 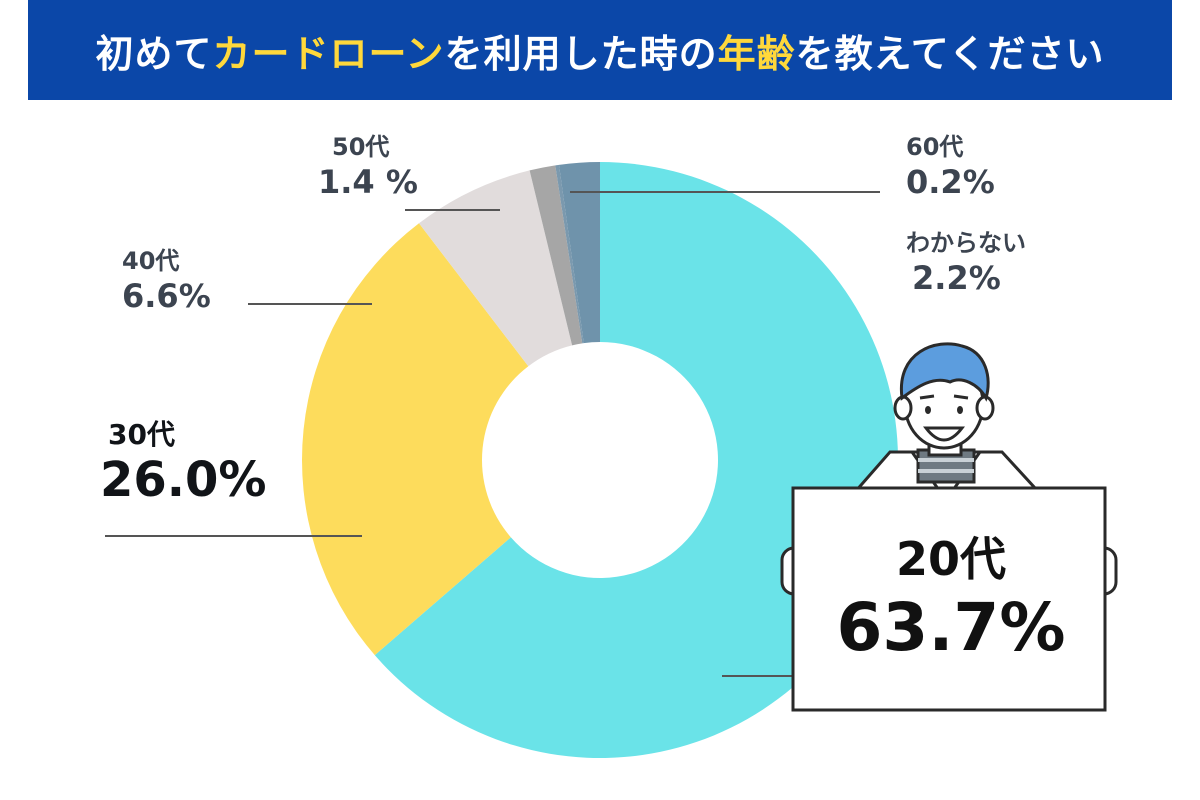 What do you see at coordinates (368, 182) in the screenshot?
I see `label-50s-value: 1.4 %` at bounding box center [368, 182].